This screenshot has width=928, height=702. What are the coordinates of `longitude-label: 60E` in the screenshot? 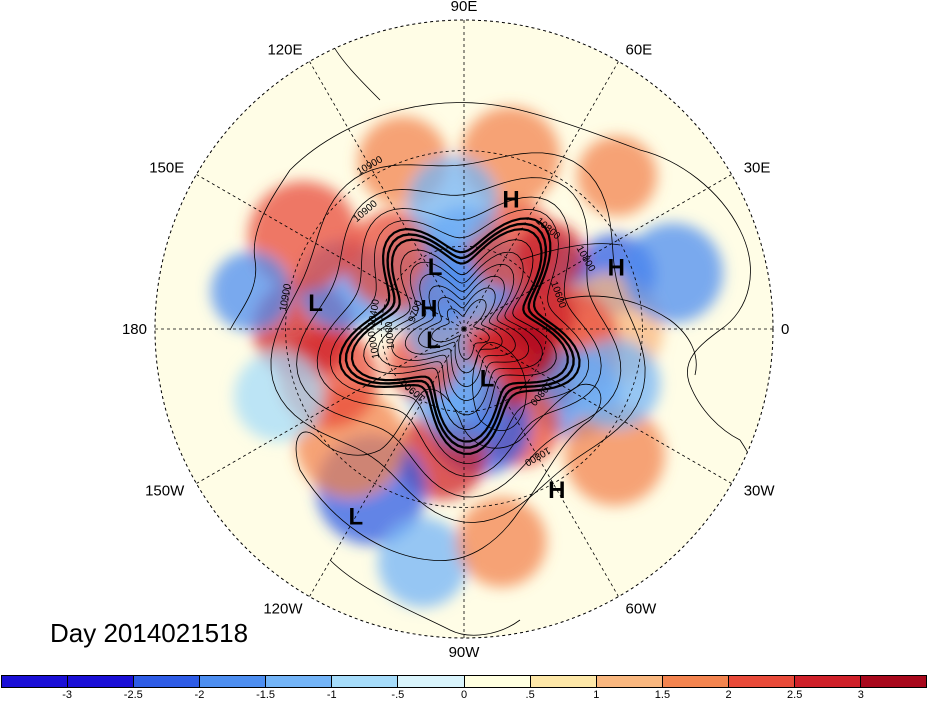 It's located at (639, 49).